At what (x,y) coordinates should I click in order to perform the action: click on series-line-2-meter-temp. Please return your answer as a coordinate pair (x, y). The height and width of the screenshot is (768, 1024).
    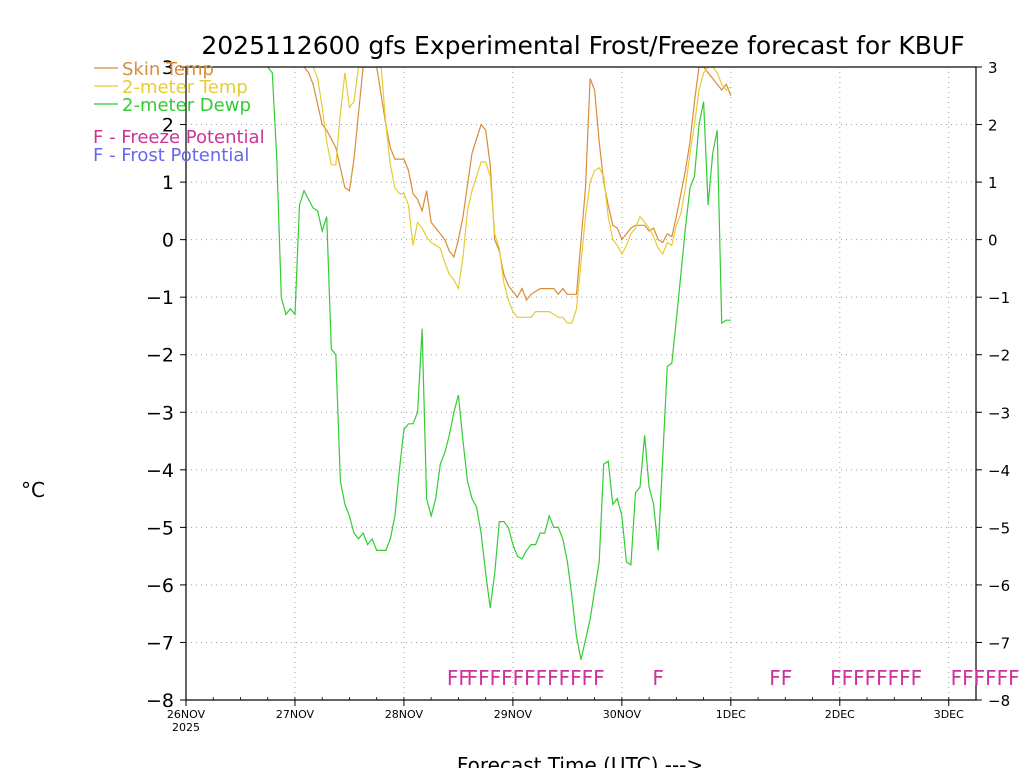
    Looking at the image, I should click on (522, 195).